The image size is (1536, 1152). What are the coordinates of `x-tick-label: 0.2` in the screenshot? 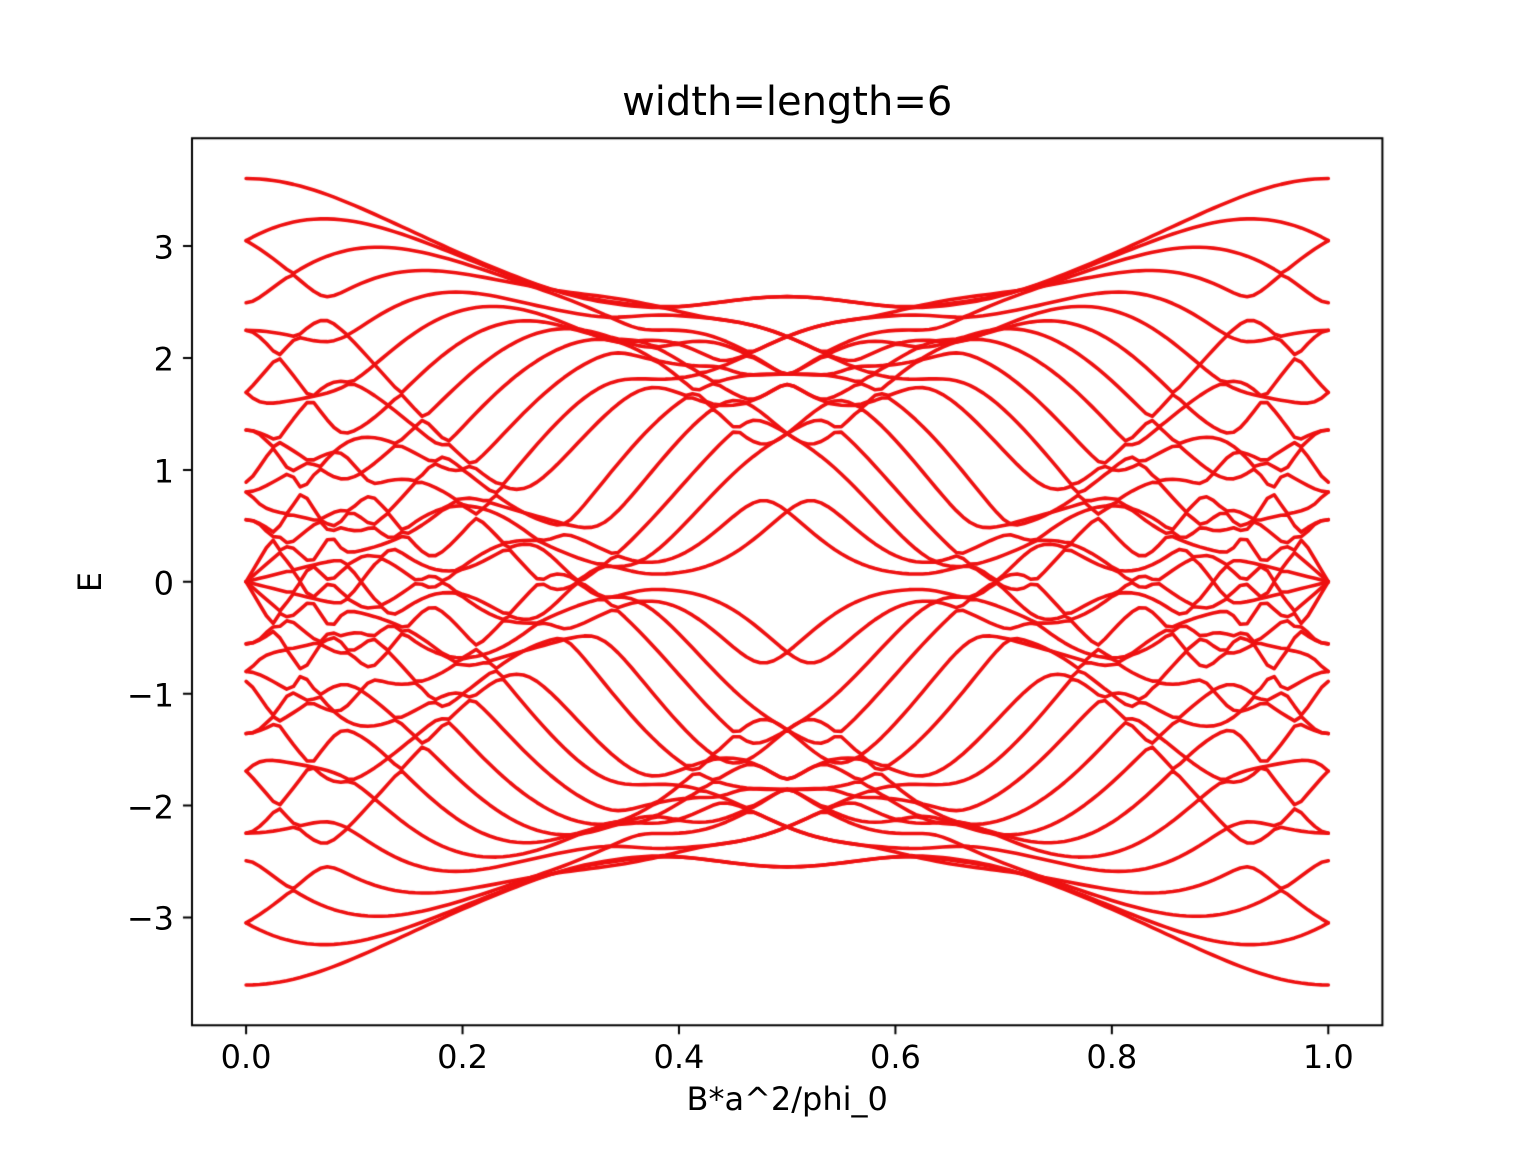 It's located at (462, 1057).